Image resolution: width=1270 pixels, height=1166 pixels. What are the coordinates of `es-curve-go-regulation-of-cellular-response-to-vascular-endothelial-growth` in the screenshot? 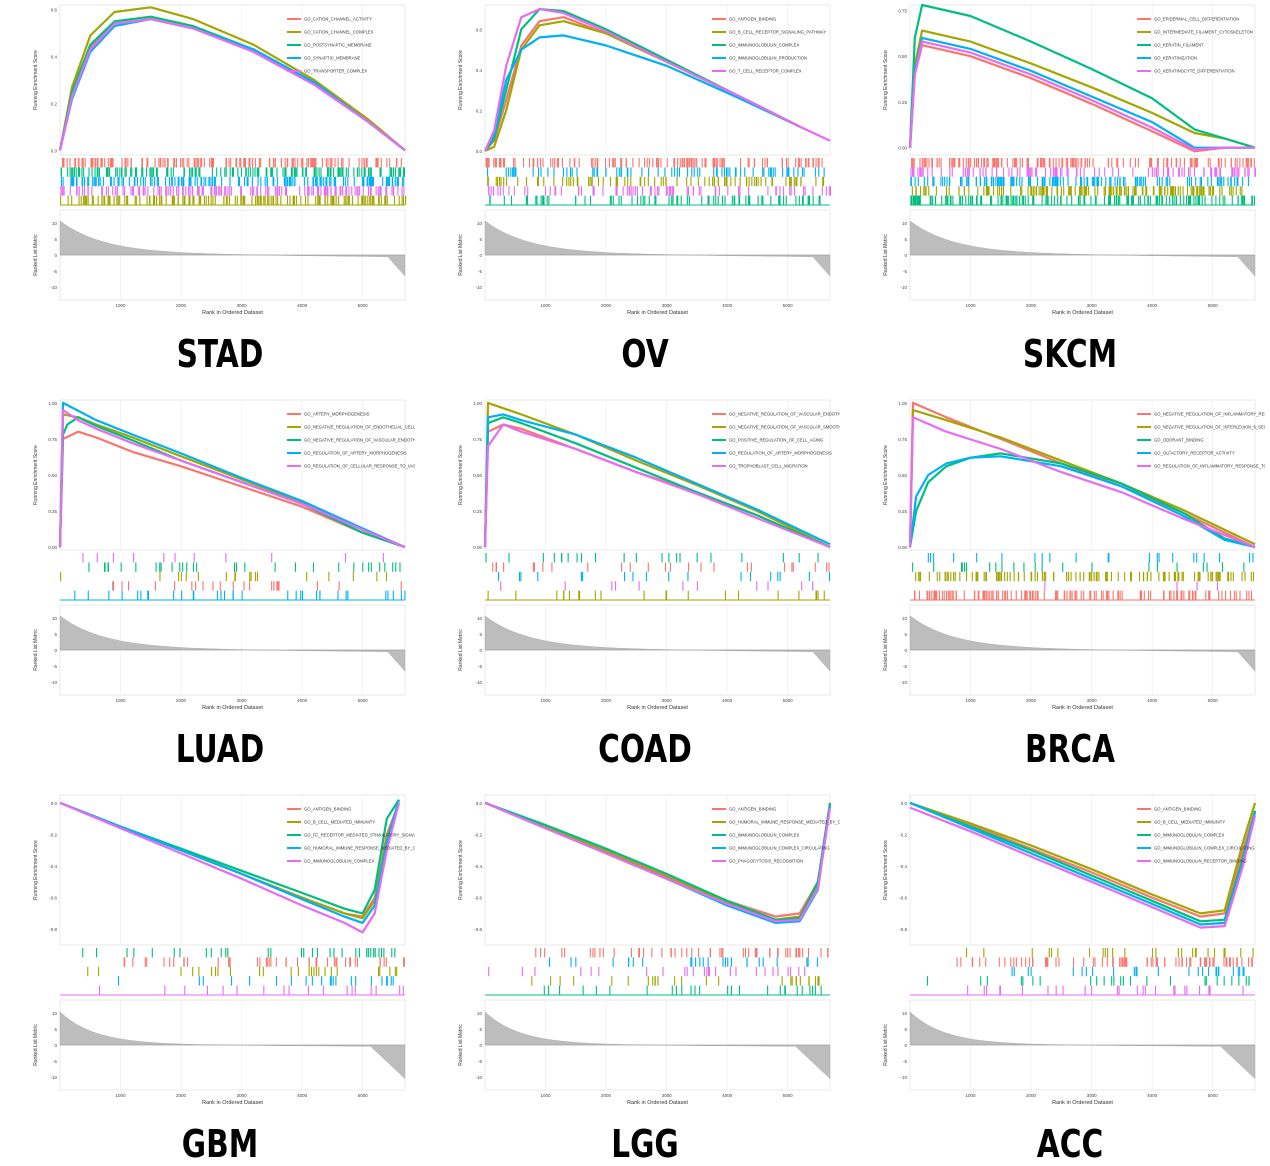 It's located at (232, 479).